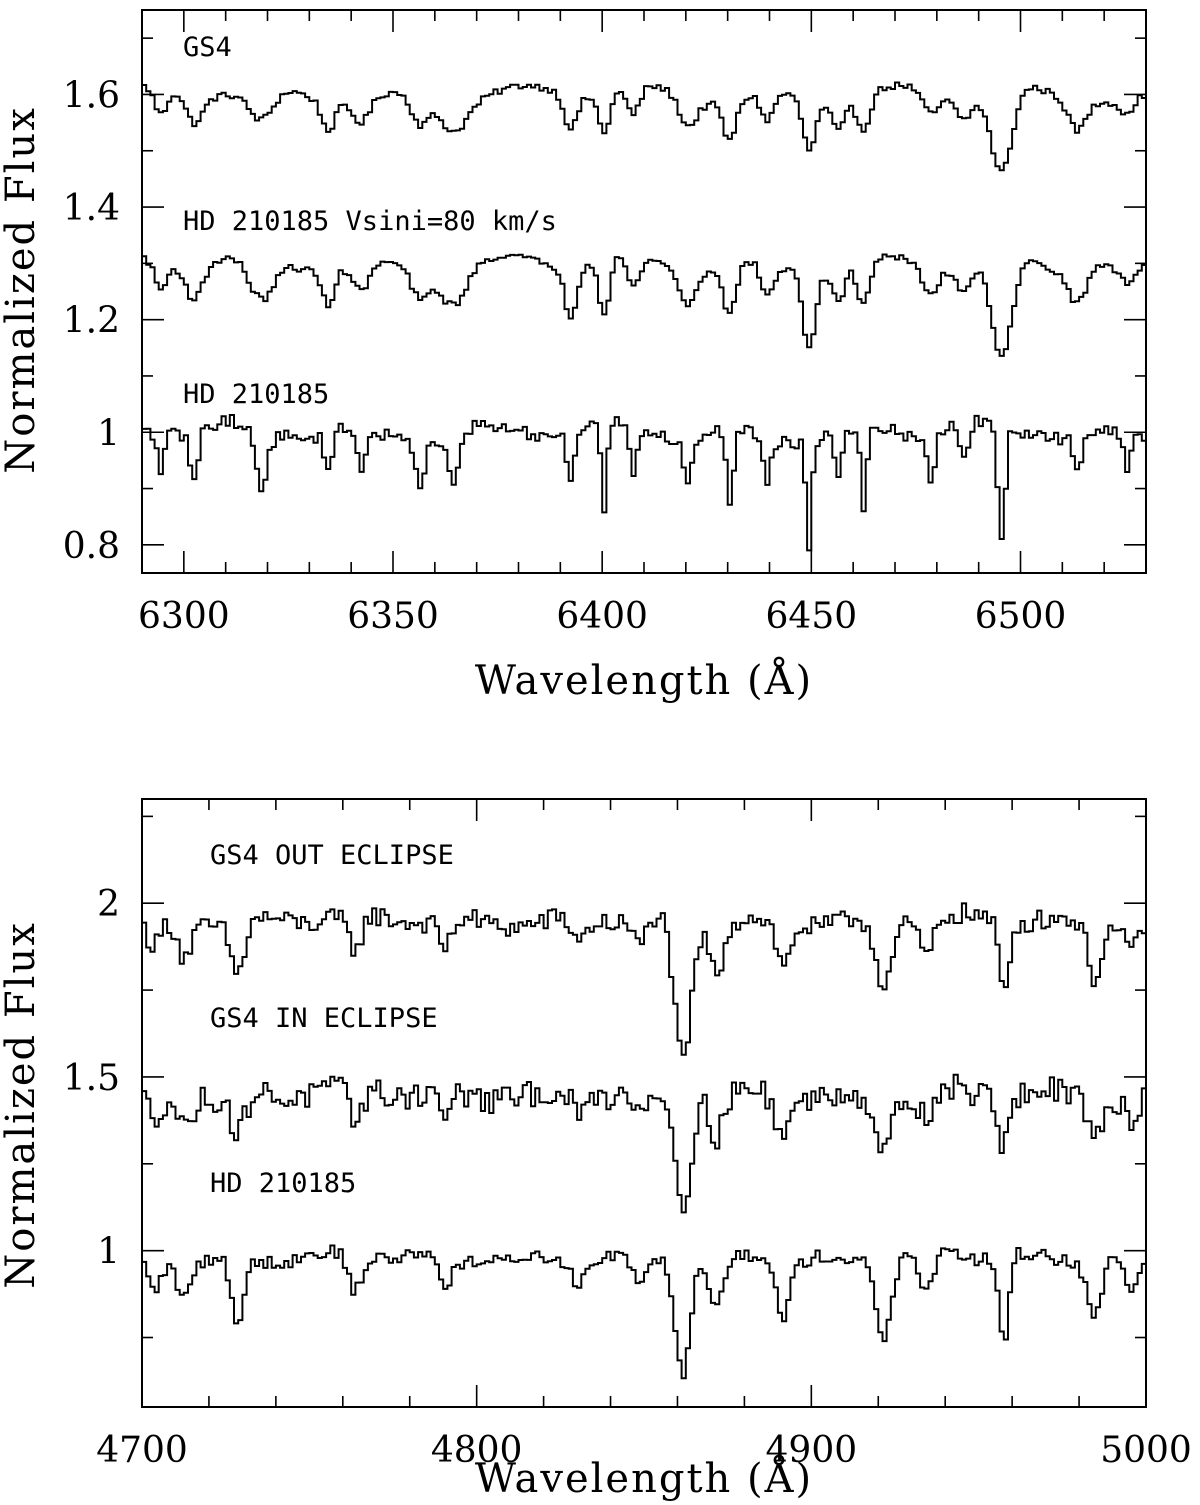 Image resolution: width=1200 pixels, height=1505 pixels. What do you see at coordinates (644, 1450) in the screenshot?
I see `x-tick-labels-bottom: 4700 4800 4900 5000` at bounding box center [644, 1450].